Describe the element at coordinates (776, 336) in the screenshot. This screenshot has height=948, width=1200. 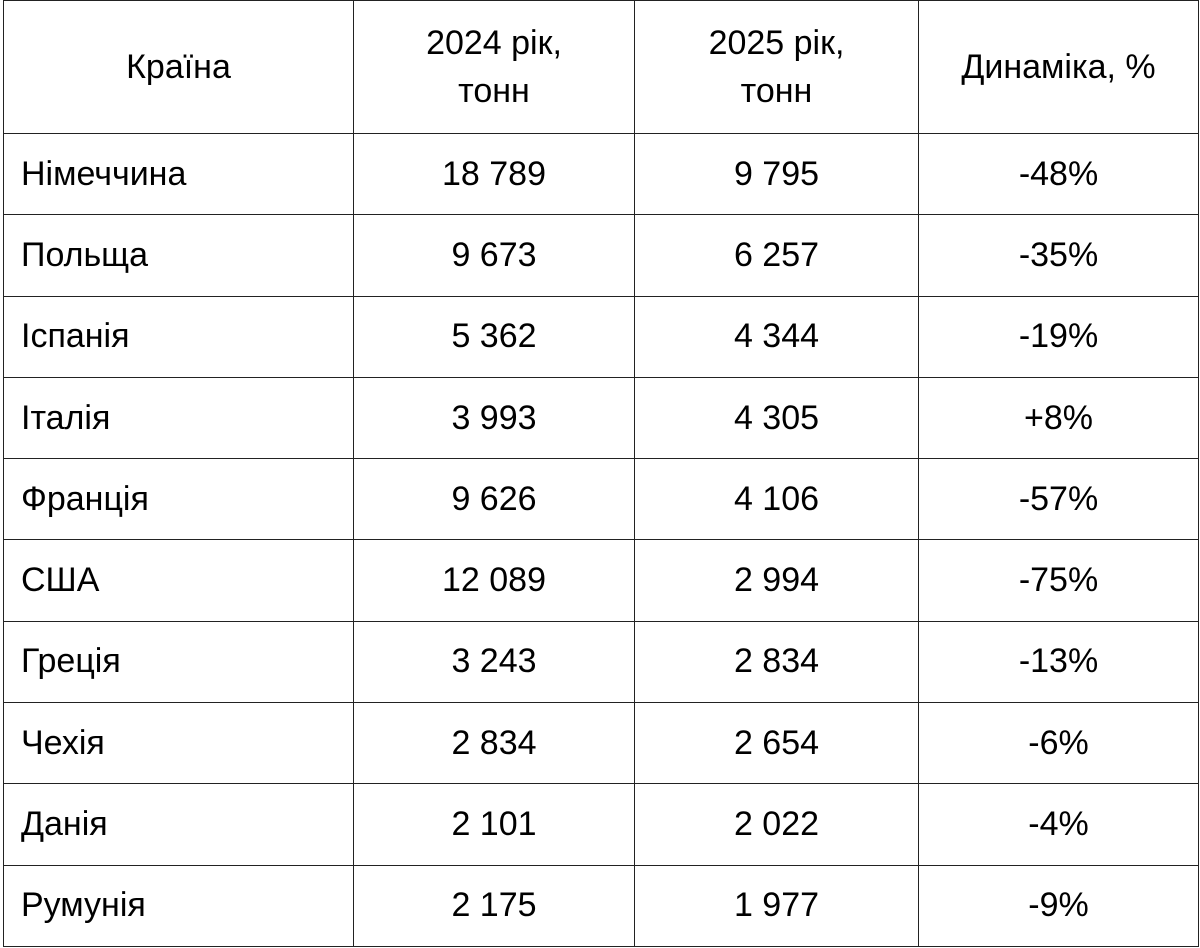
I see `value-cell: 4 344` at that location.